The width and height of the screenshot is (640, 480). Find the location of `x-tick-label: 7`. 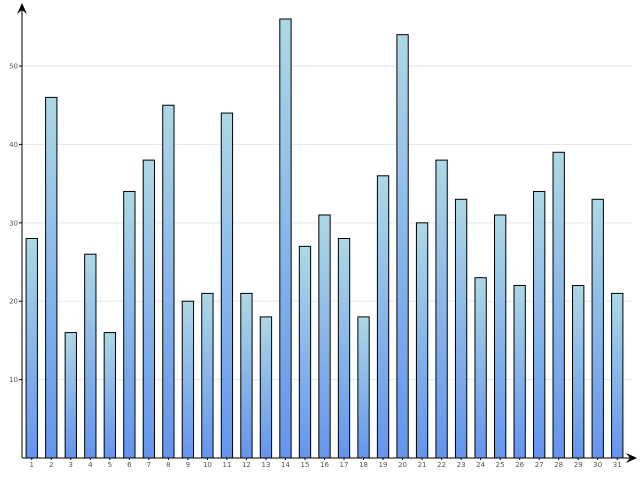

x-tick-label: 7 is located at coordinates (149, 465).